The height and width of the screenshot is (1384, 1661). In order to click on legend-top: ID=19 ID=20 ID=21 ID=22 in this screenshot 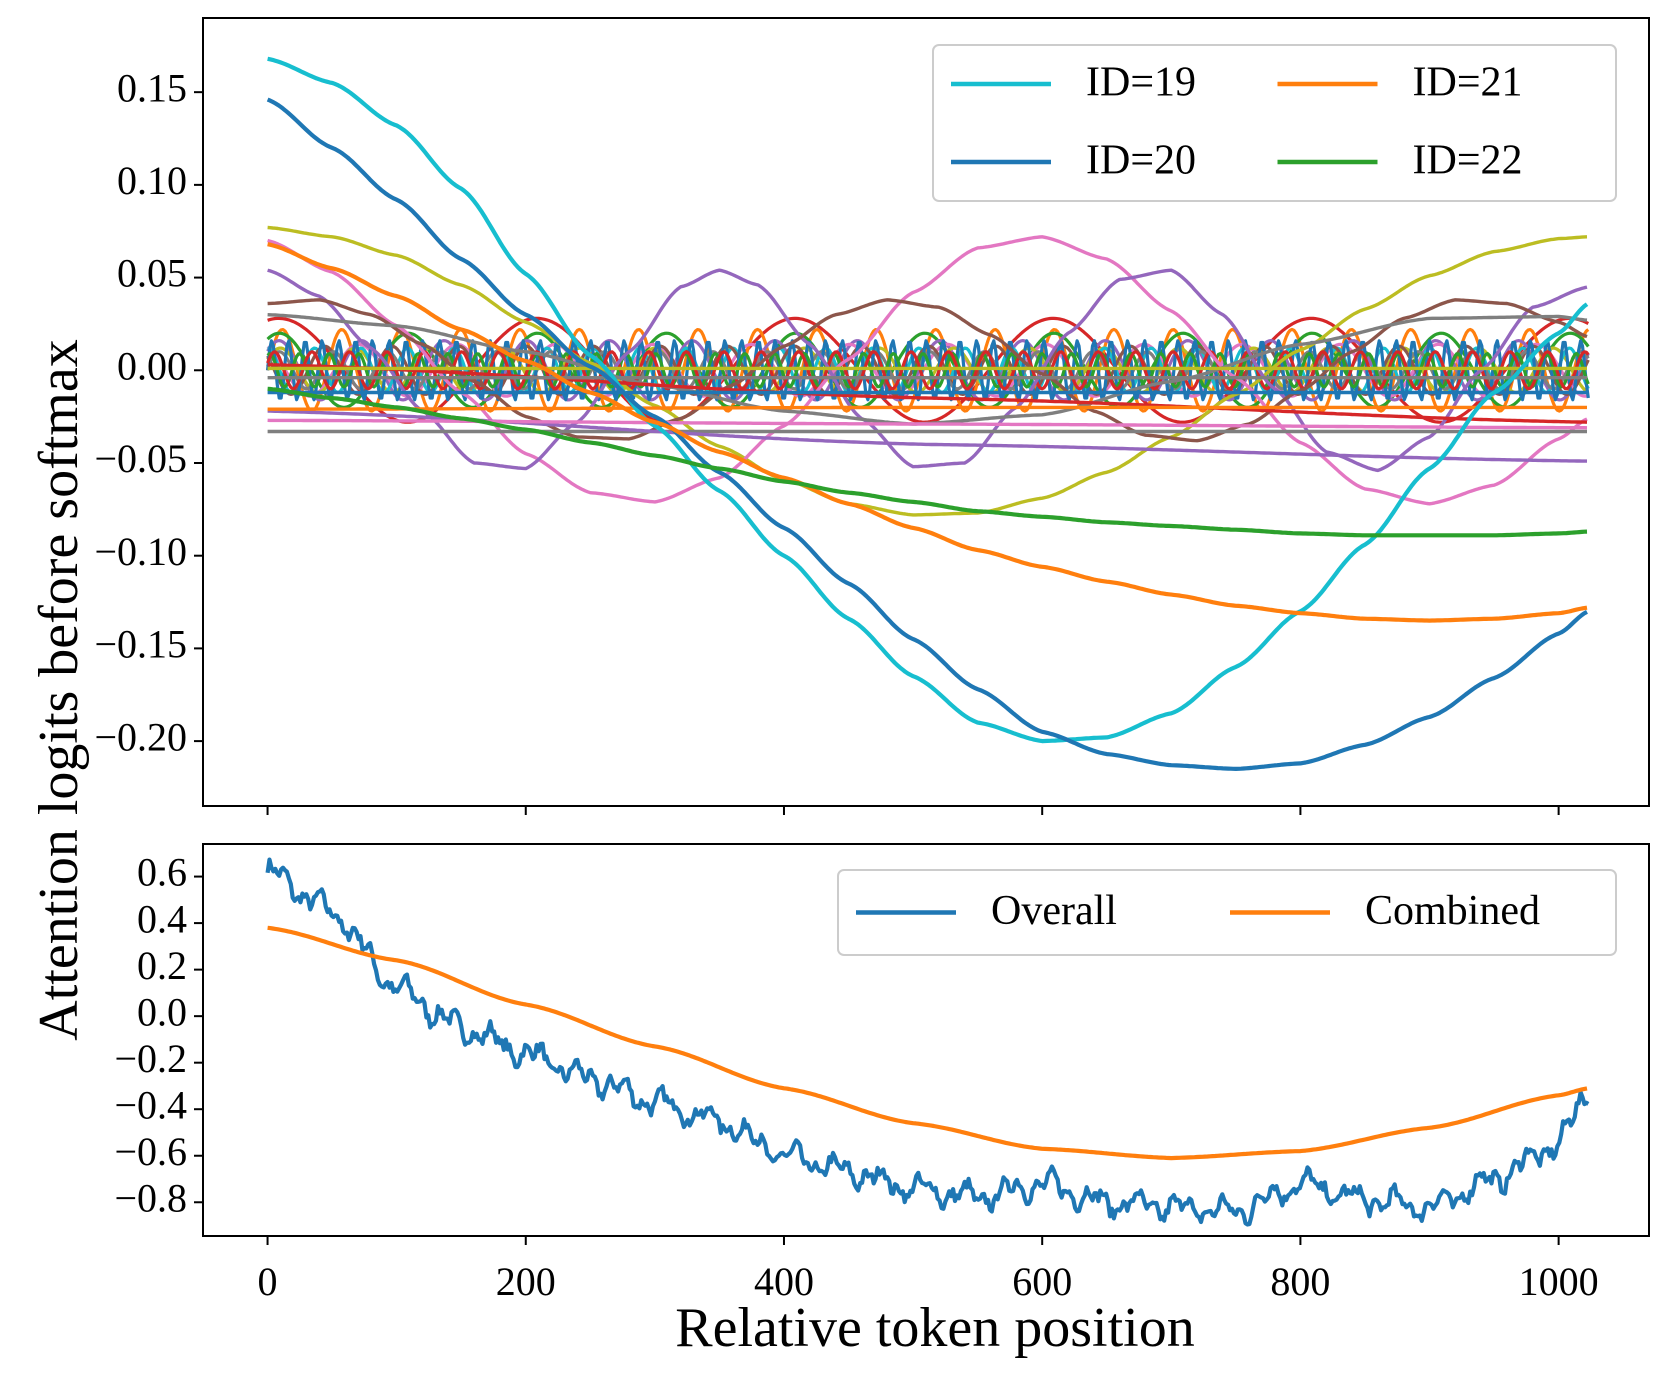, I will do `click(1274, 123)`.